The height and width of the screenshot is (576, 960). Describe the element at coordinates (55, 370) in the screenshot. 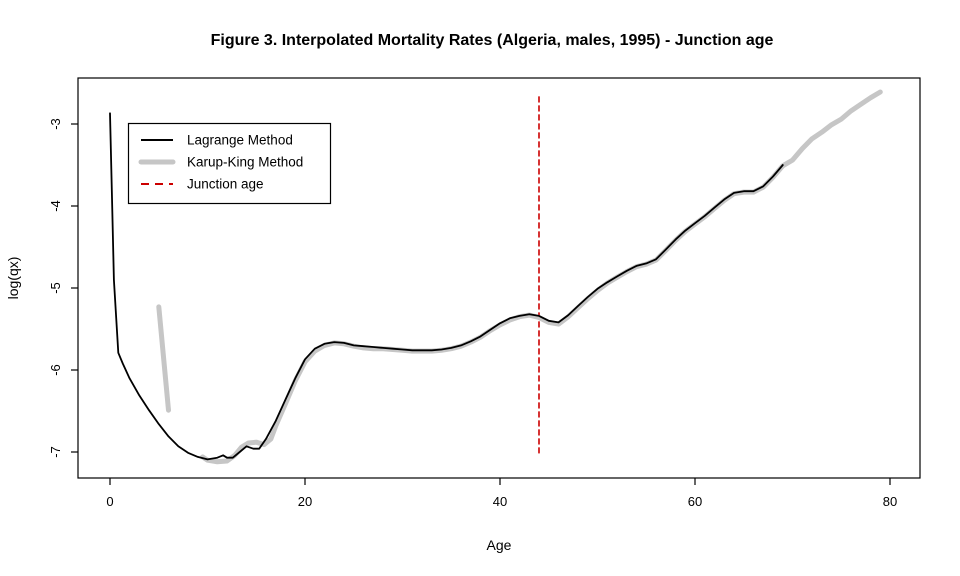

I see `y-tick-label: -6` at that location.